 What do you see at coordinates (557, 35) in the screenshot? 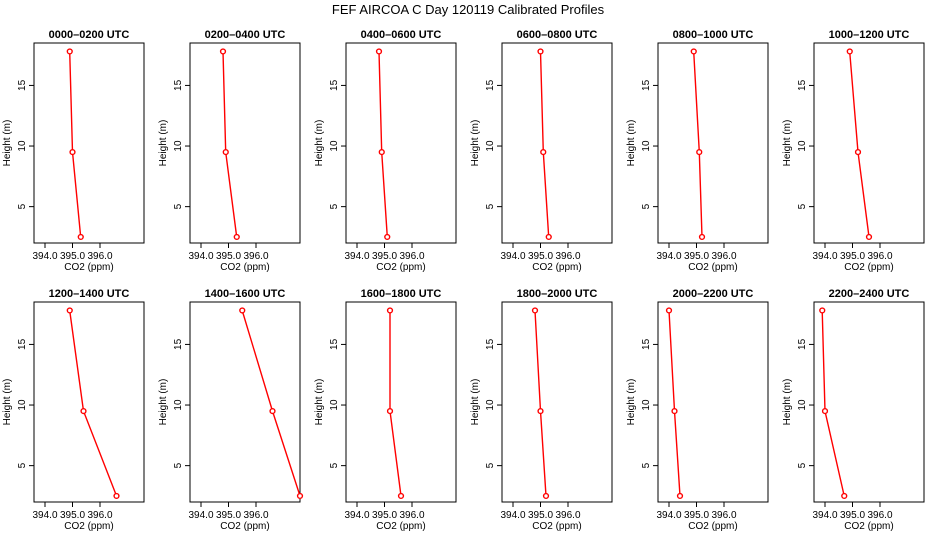
I see `panel-title: 0600–0800 UTC` at bounding box center [557, 35].